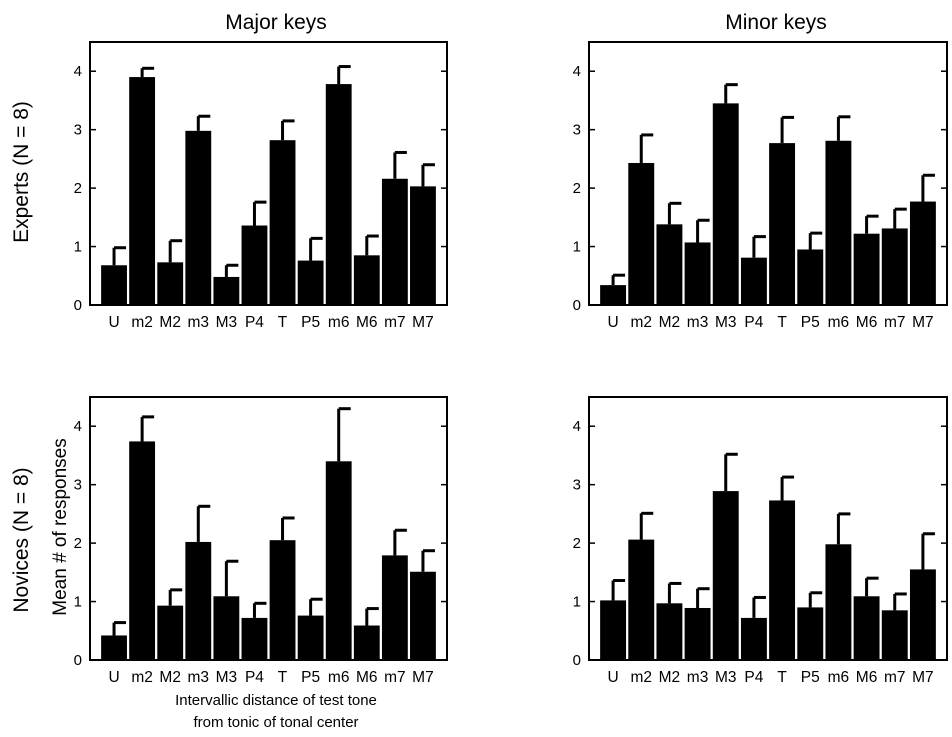 This screenshot has height=737, width=952. Describe the element at coordinates (276, 22) in the screenshot. I see `col-title-major: Major keys` at that location.